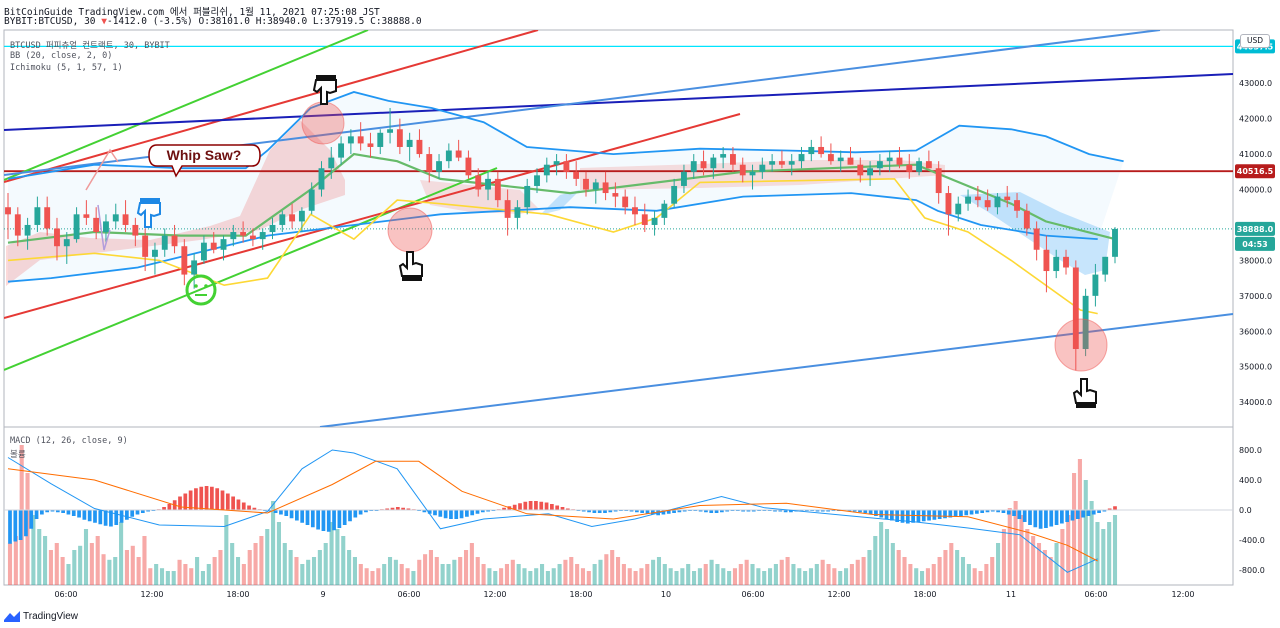 Image resolution: width=1280 pixels, height=628 pixels. What do you see at coordinates (69, 441) in the screenshot?
I see `indicator-macd: MACD (12, 26, close, 9)` at bounding box center [69, 441].